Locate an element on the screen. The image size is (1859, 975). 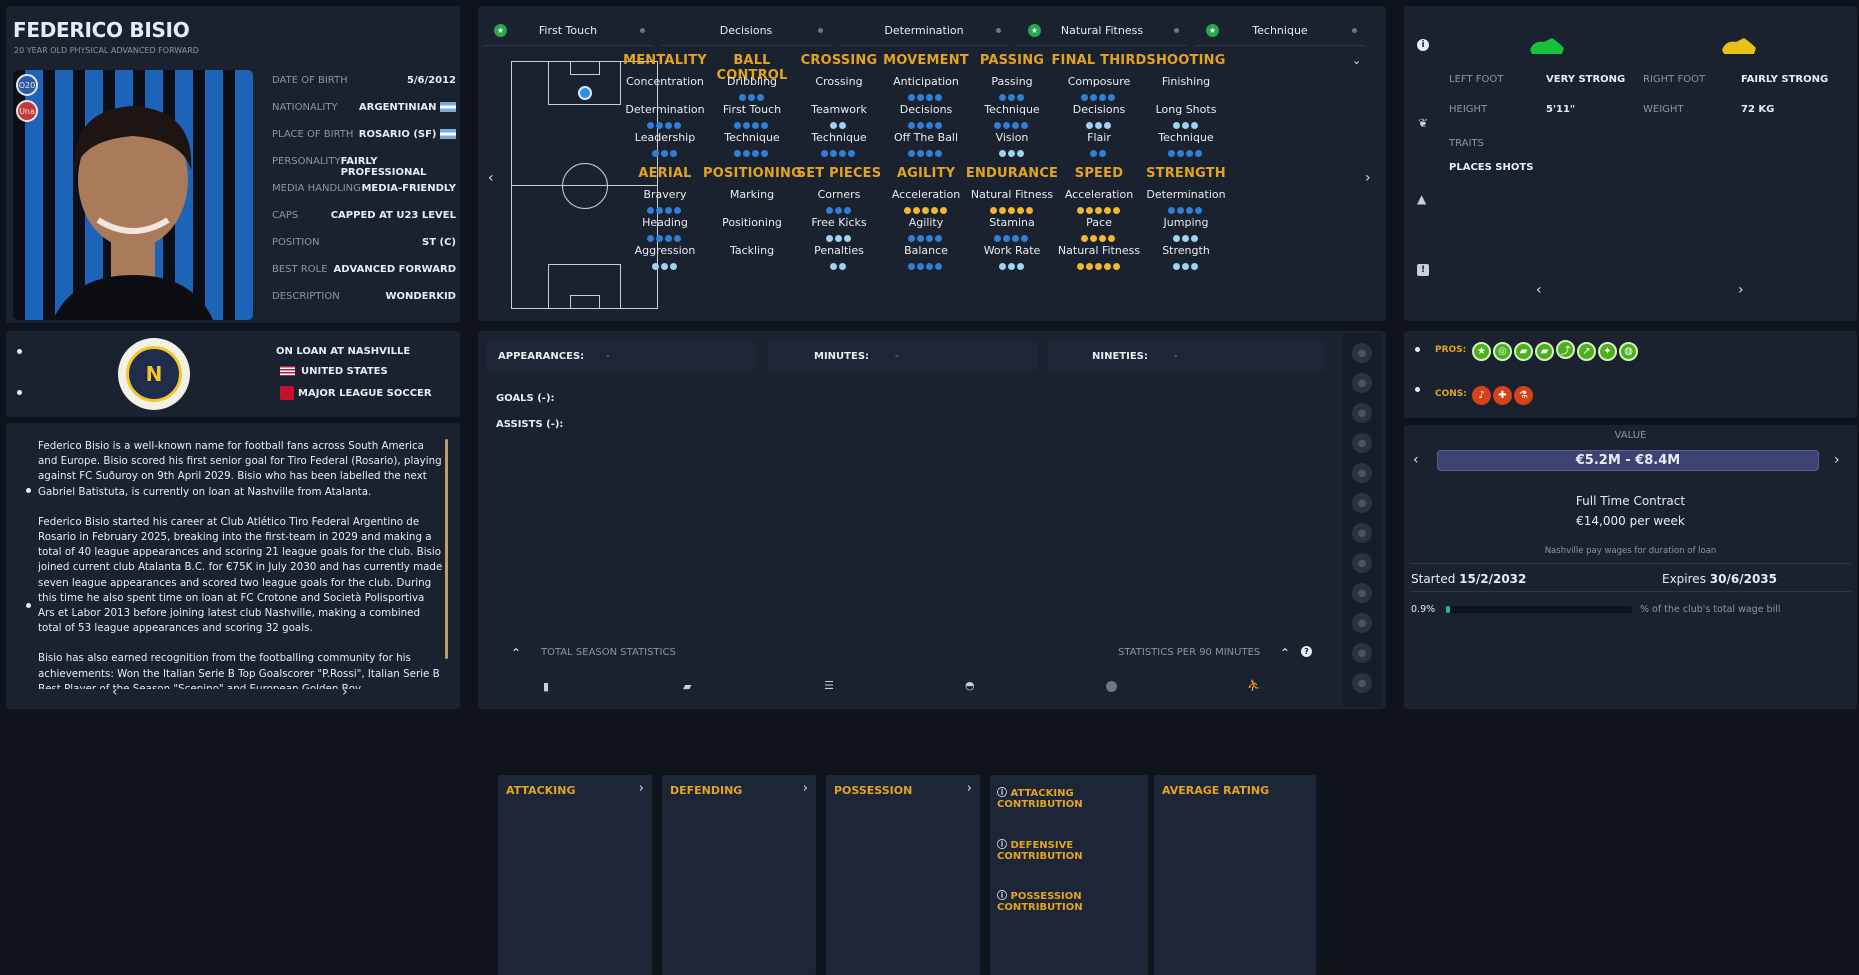
attribute-item: Teamwork is located at coordinates (839, 117).